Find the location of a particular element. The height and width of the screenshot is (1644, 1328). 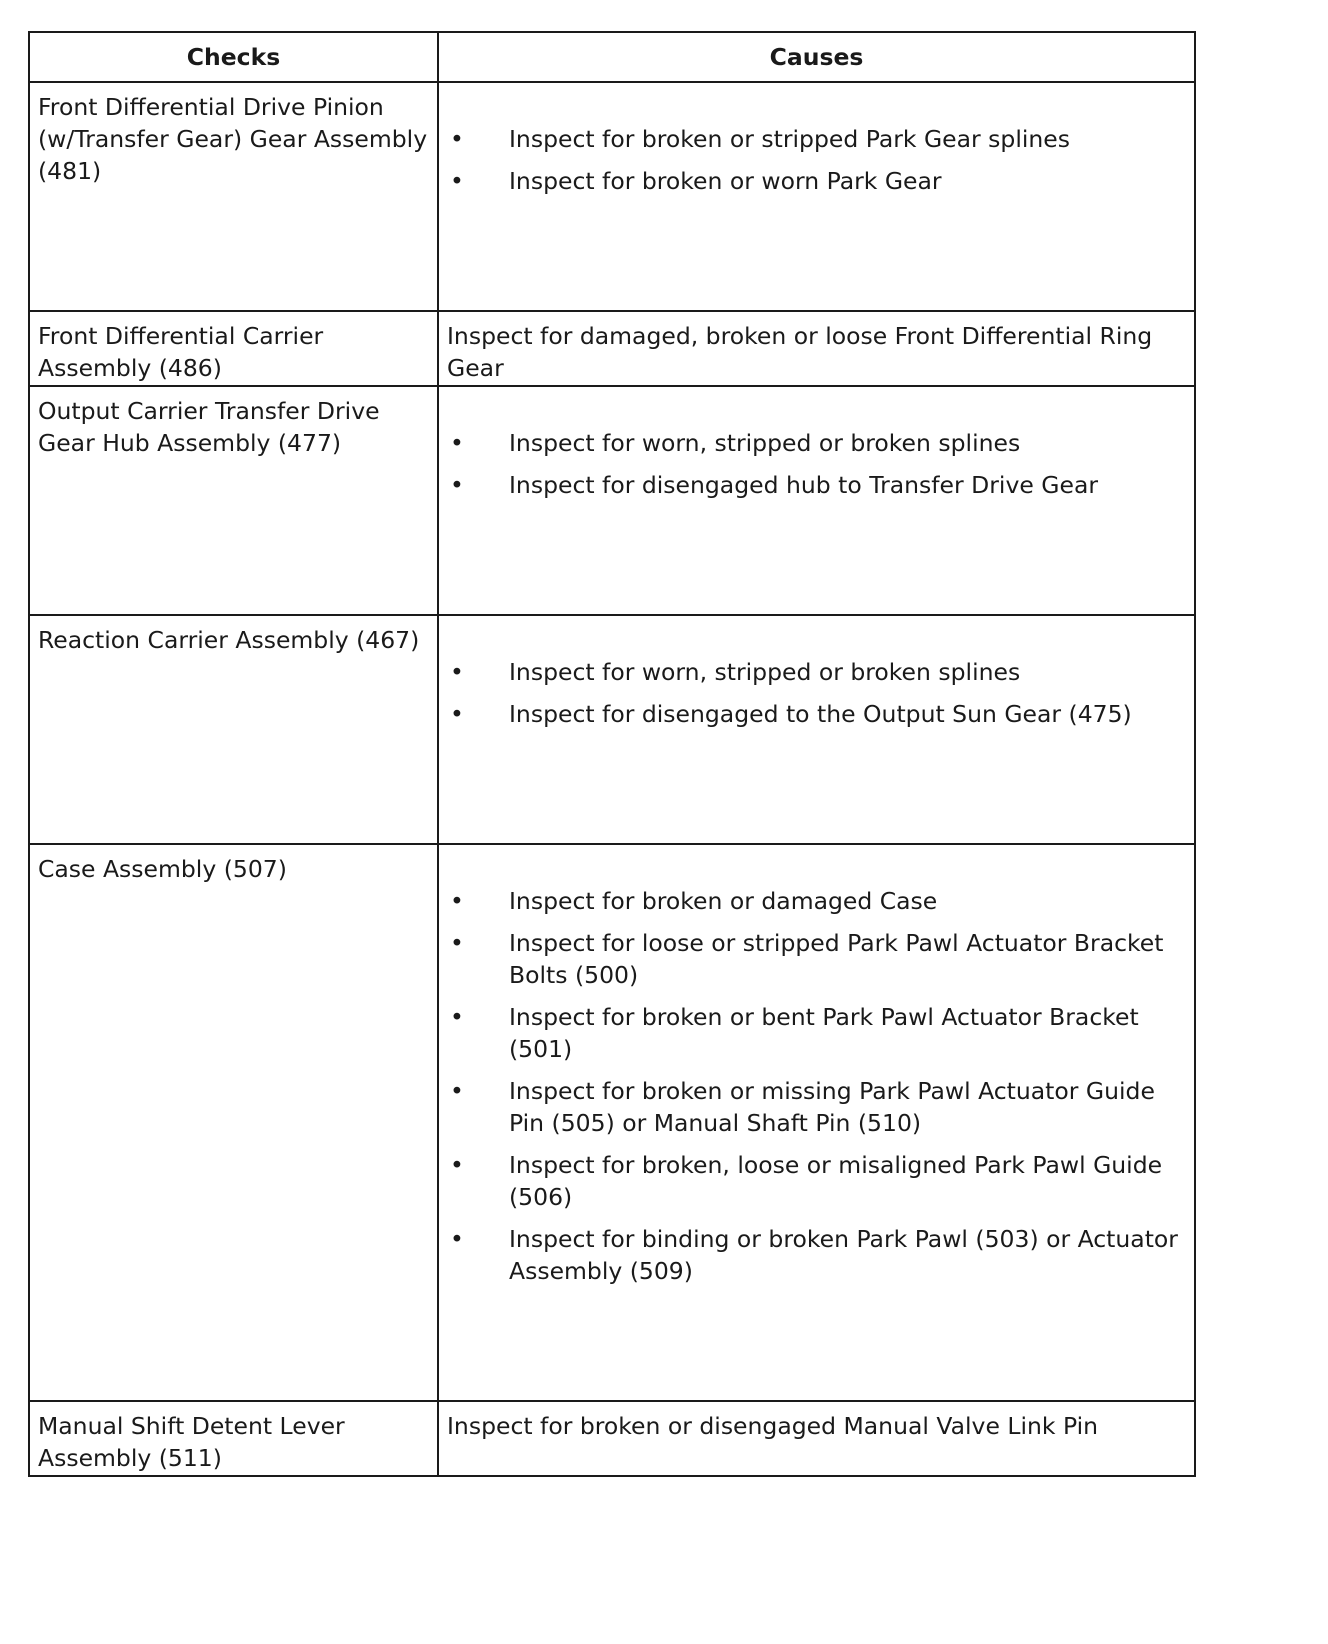

cause-item: Inspect for broken or damaged Case is located at coordinates (816, 901).